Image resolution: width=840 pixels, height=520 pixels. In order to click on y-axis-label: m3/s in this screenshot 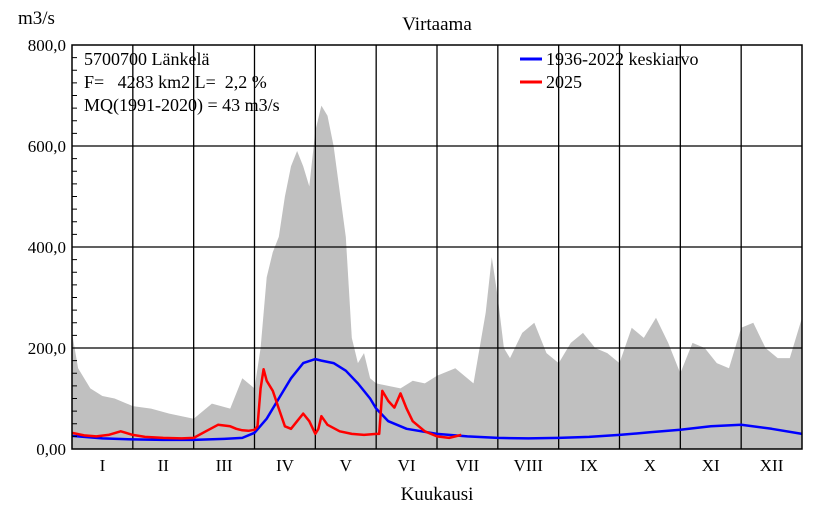, I will do `click(36, 18)`.